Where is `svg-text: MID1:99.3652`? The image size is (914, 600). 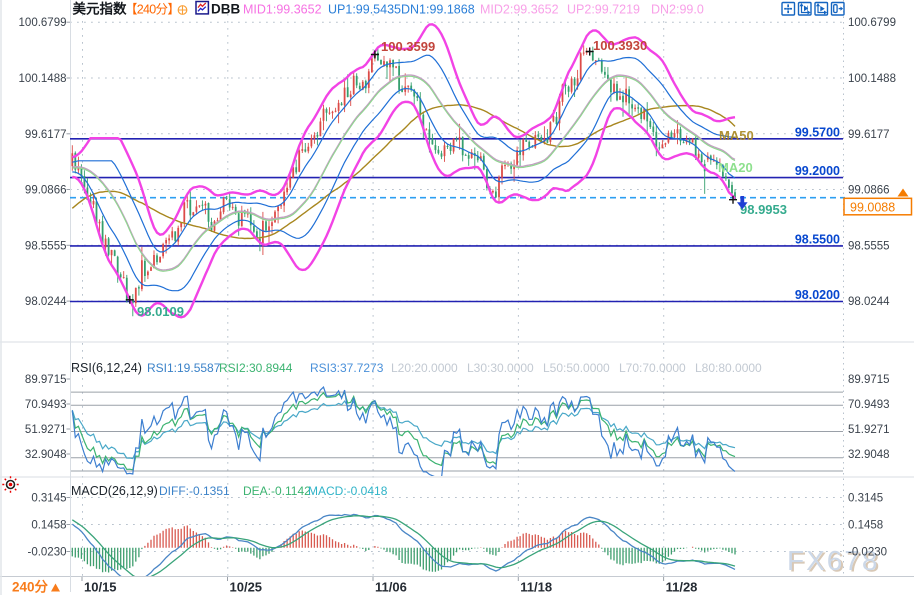 svg-text: MID1:99.3652 is located at coordinates (282, 10).